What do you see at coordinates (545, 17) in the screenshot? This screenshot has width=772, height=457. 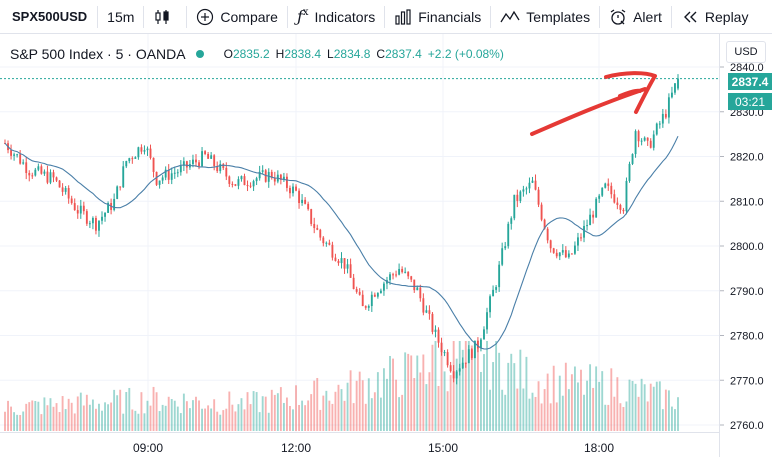 I see `templates-button: Templates` at bounding box center [545, 17].